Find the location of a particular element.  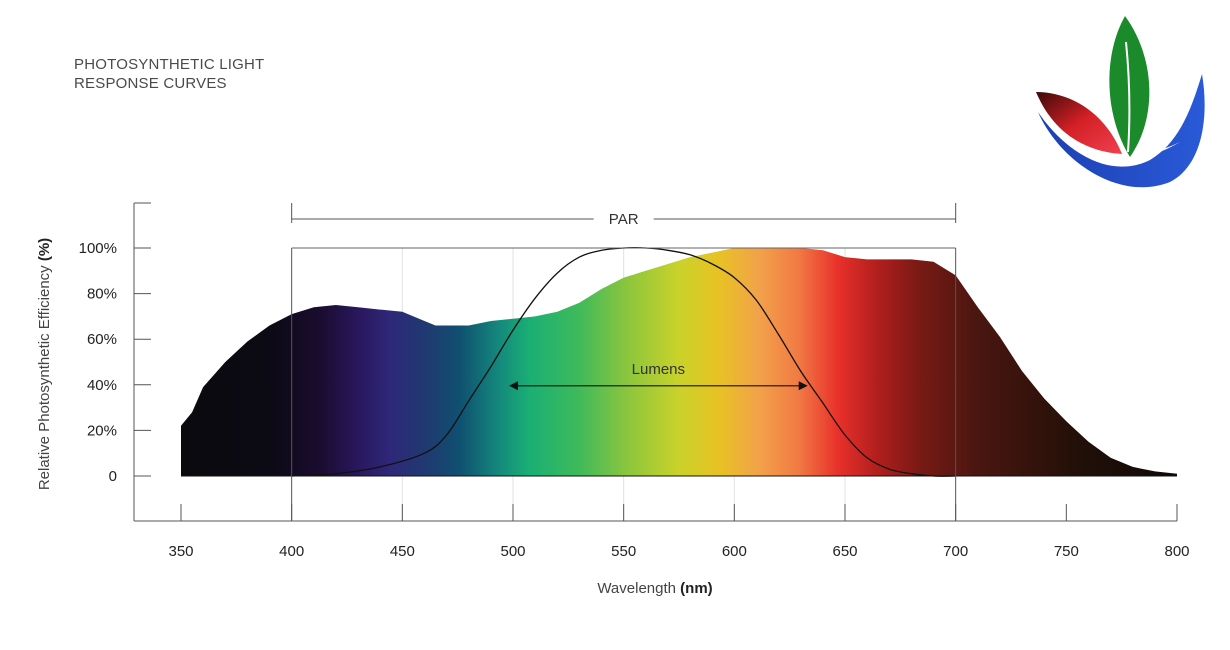

leaf-logo is located at coordinates (1120, 102).